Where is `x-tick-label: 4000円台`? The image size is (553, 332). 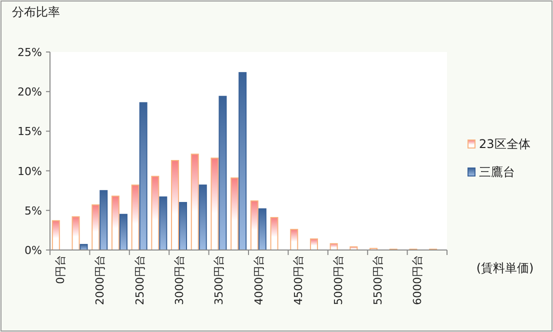
x-tick-label: 4000円台 is located at coordinates (259, 280).